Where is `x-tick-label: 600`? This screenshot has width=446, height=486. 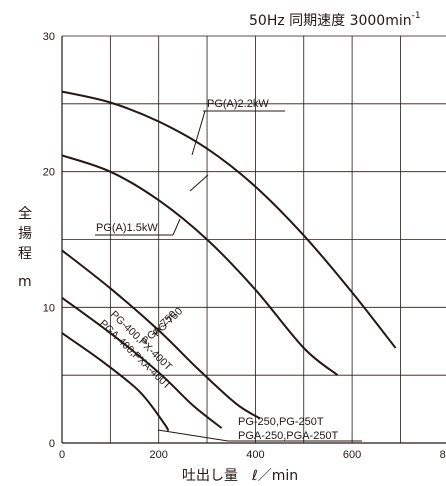 x-tick-label: 600 is located at coordinates (352, 455).